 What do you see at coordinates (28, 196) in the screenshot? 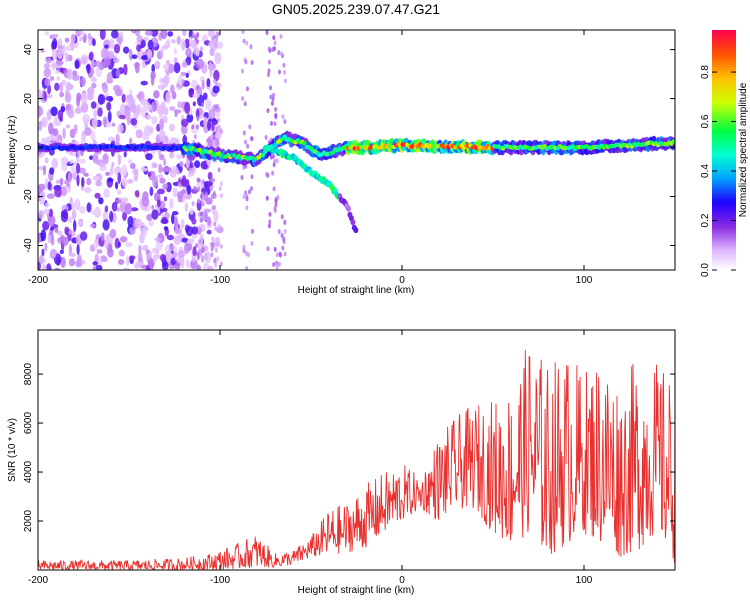
I see `y-tick-label: -20` at bounding box center [28, 196].